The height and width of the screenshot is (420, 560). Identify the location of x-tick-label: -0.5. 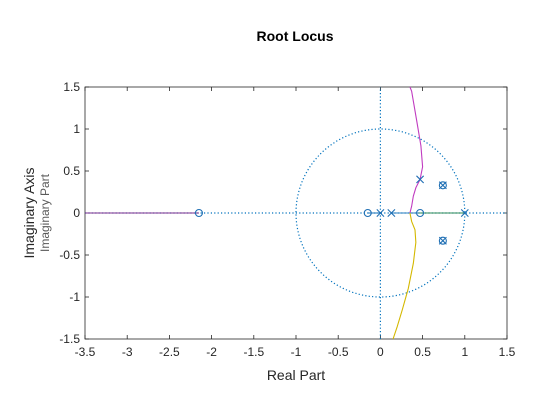
(338, 352).